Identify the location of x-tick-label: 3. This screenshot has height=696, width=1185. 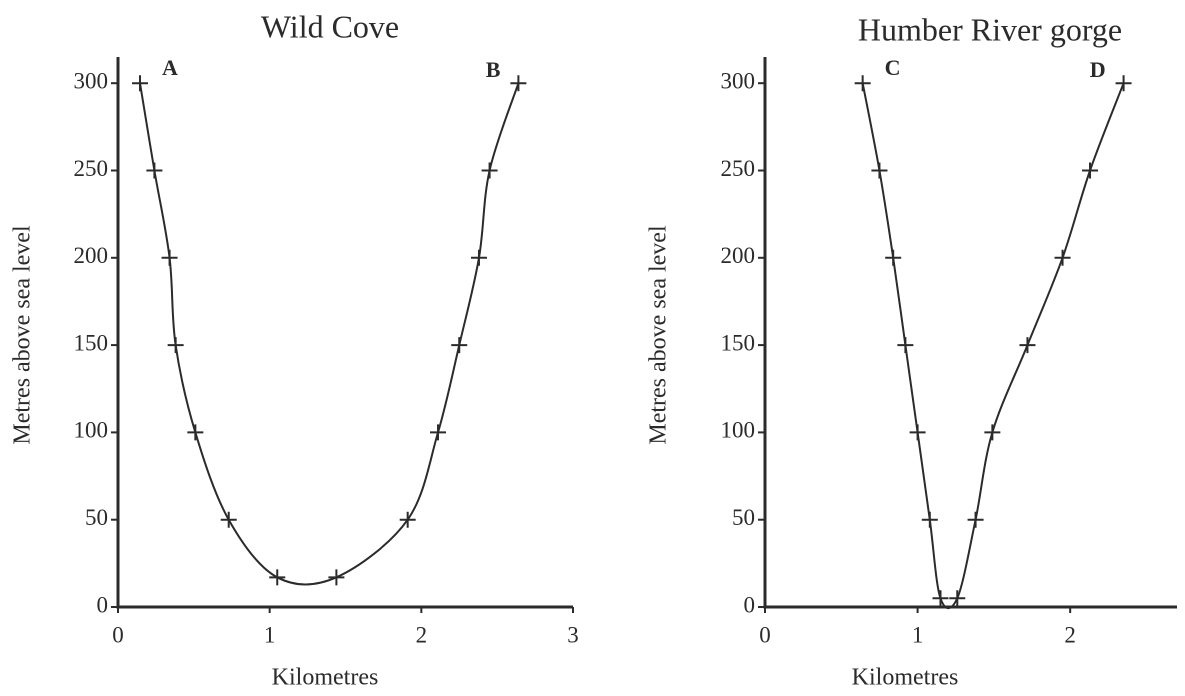
(573, 634).